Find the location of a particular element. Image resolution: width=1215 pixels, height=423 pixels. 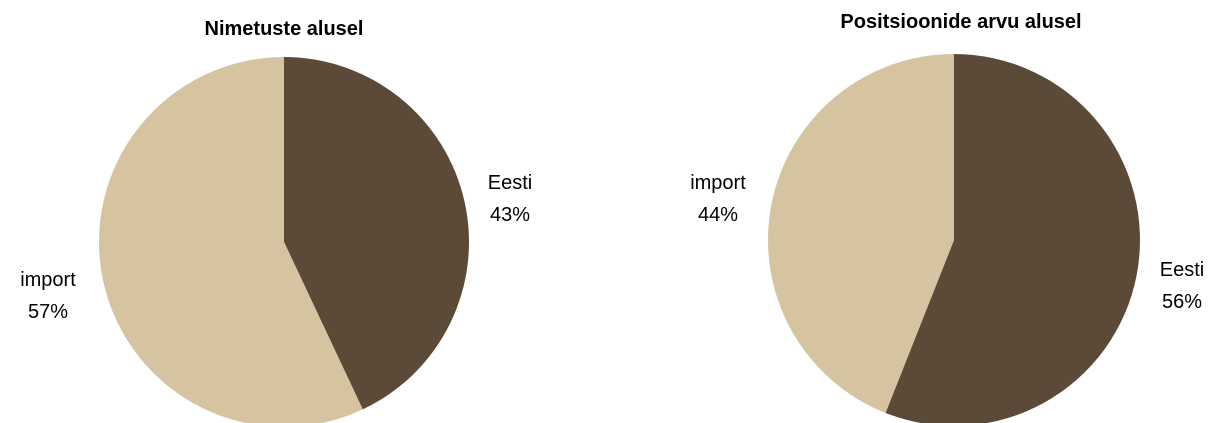

slice-value-import: 44% is located at coordinates (718, 215).